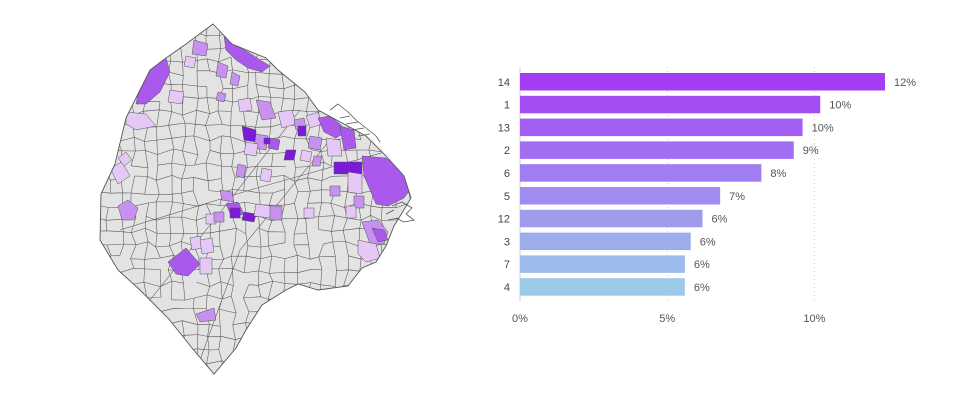  Describe the element at coordinates (504, 220) in the screenshot. I see `category-label: 12` at that location.